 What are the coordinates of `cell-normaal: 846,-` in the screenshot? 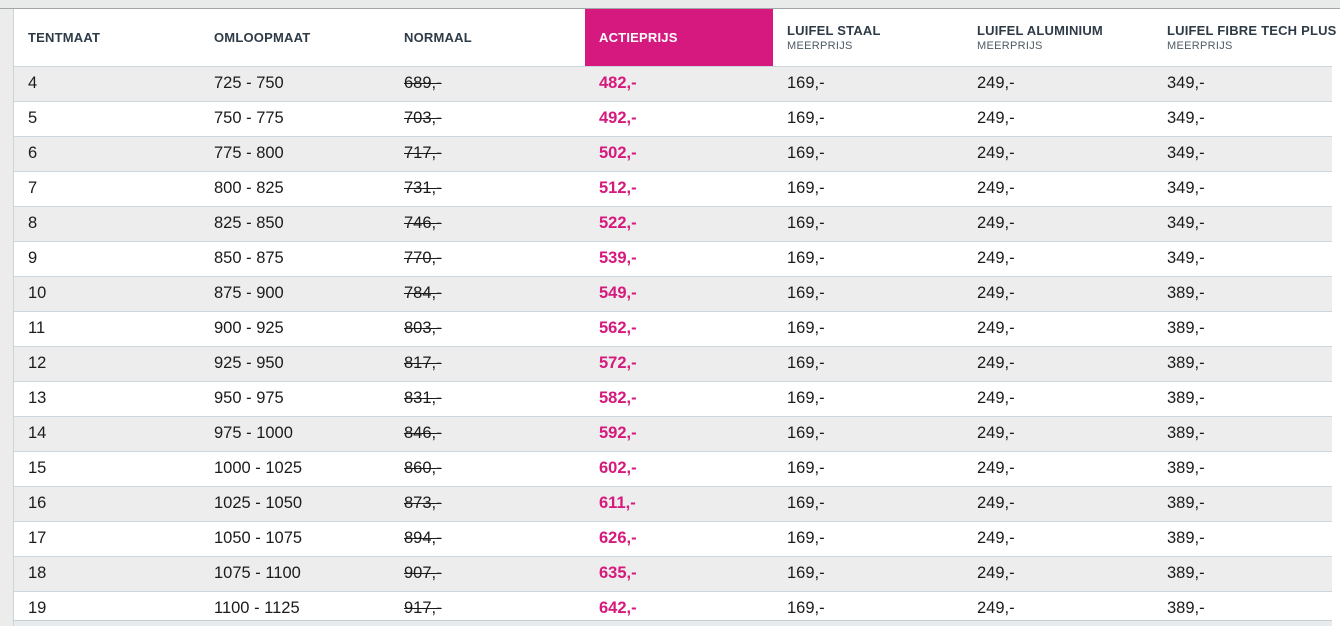 It's located at (487, 434).